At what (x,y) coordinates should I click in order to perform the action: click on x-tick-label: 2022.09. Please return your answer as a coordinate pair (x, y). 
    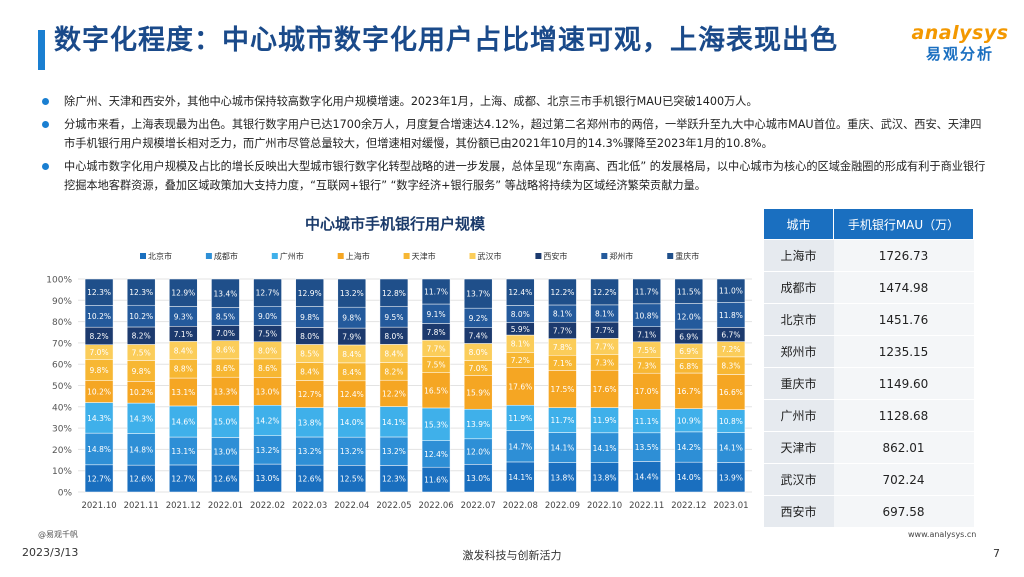
    Looking at the image, I should click on (562, 506).